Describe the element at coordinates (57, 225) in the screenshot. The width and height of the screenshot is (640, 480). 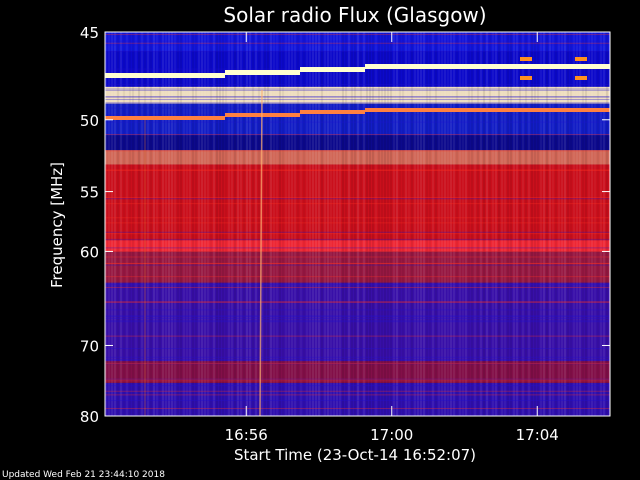
I see `y-axis-label: Frequency [MHz]` at that location.